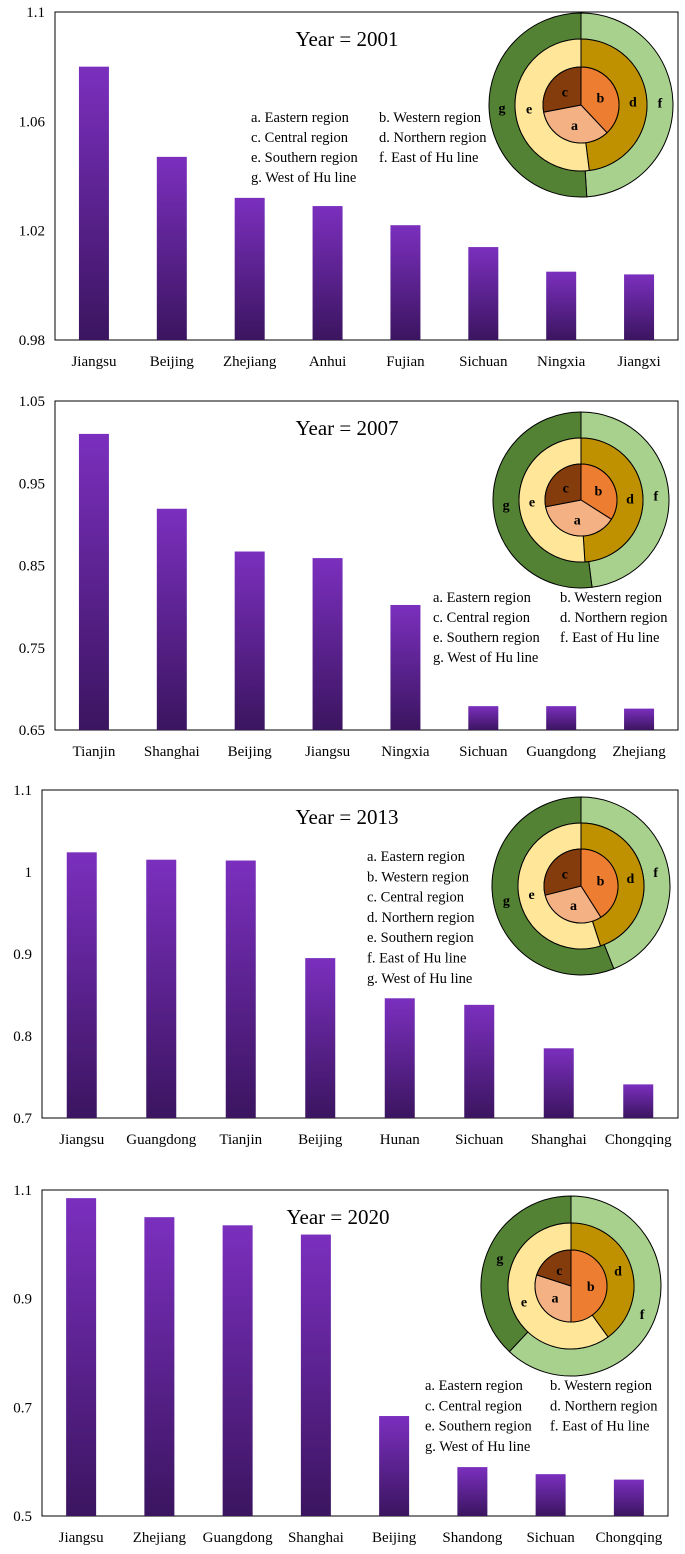 The height and width of the screenshot is (1554, 685). Describe the element at coordinates (638, 362) in the screenshot. I see `x-tick-label: Jiangxi` at that location.